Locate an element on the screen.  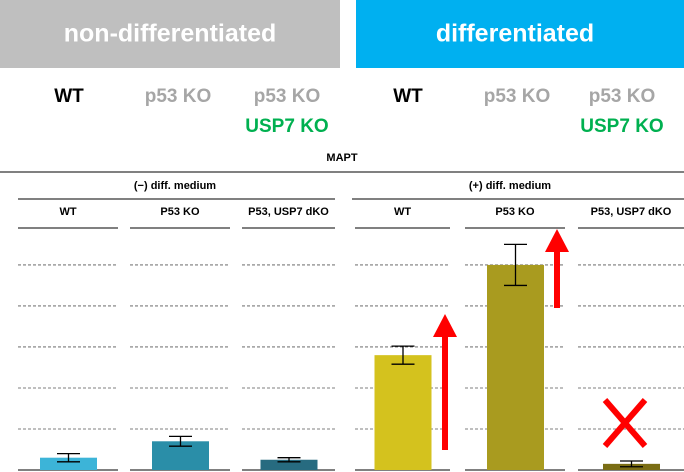
chart-title: MAPT is located at coordinates (341, 158).